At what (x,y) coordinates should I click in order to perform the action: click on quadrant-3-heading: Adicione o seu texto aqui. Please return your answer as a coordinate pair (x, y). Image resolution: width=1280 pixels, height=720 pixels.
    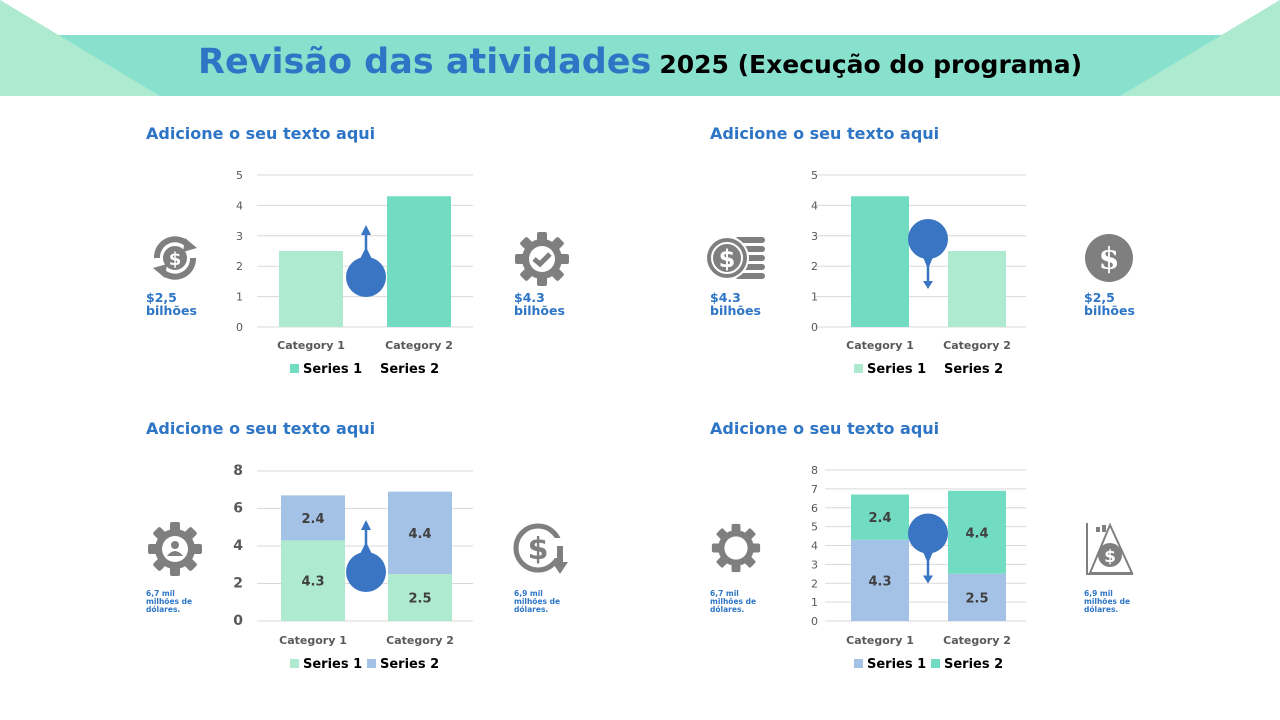
    Looking at the image, I should click on (261, 428).